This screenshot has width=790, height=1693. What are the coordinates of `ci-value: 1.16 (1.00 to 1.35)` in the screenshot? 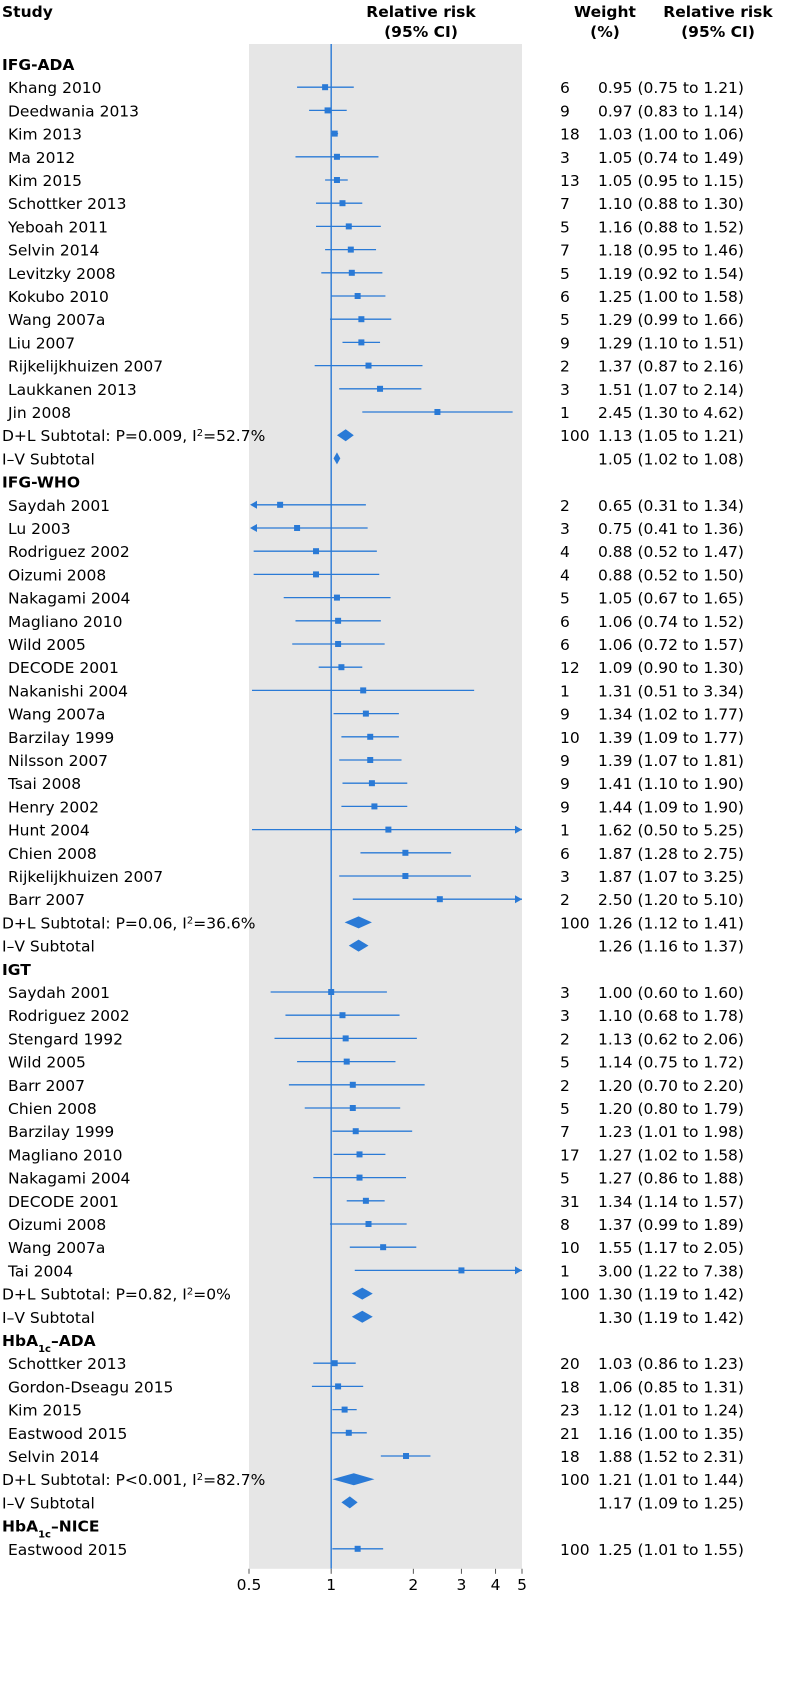 It's located at (671, 1434).